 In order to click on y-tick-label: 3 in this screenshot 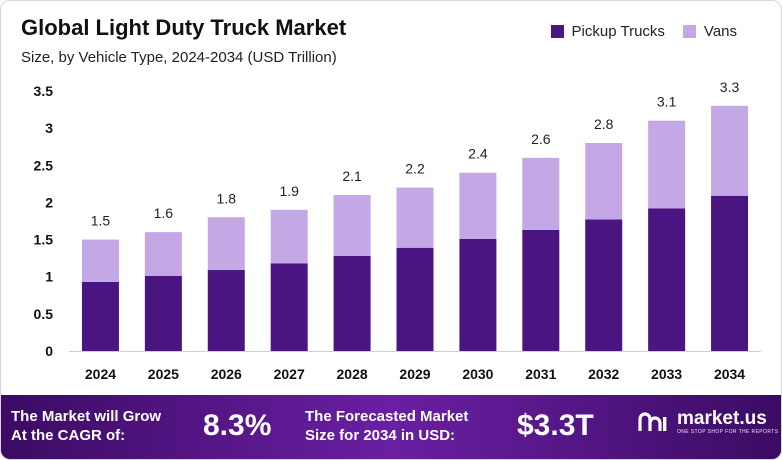, I will do `click(49, 128)`.